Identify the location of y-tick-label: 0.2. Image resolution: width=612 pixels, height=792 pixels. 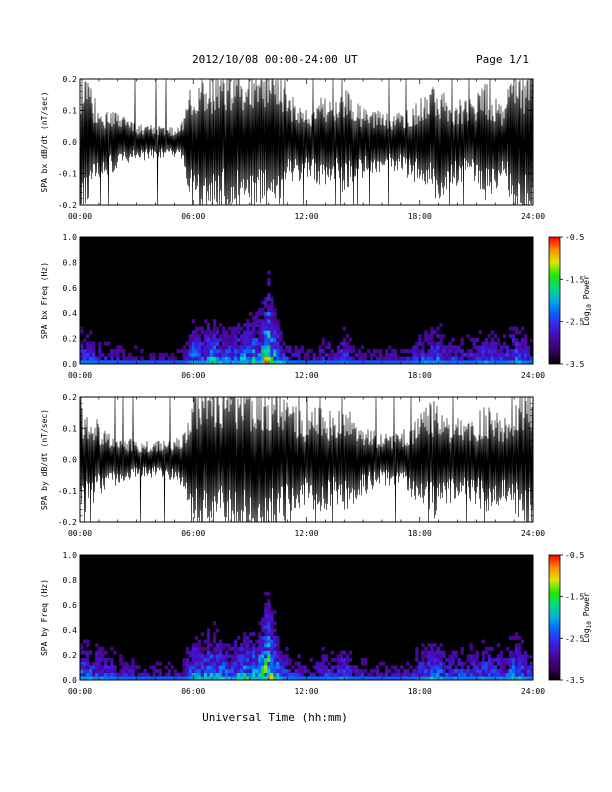
(70, 339).